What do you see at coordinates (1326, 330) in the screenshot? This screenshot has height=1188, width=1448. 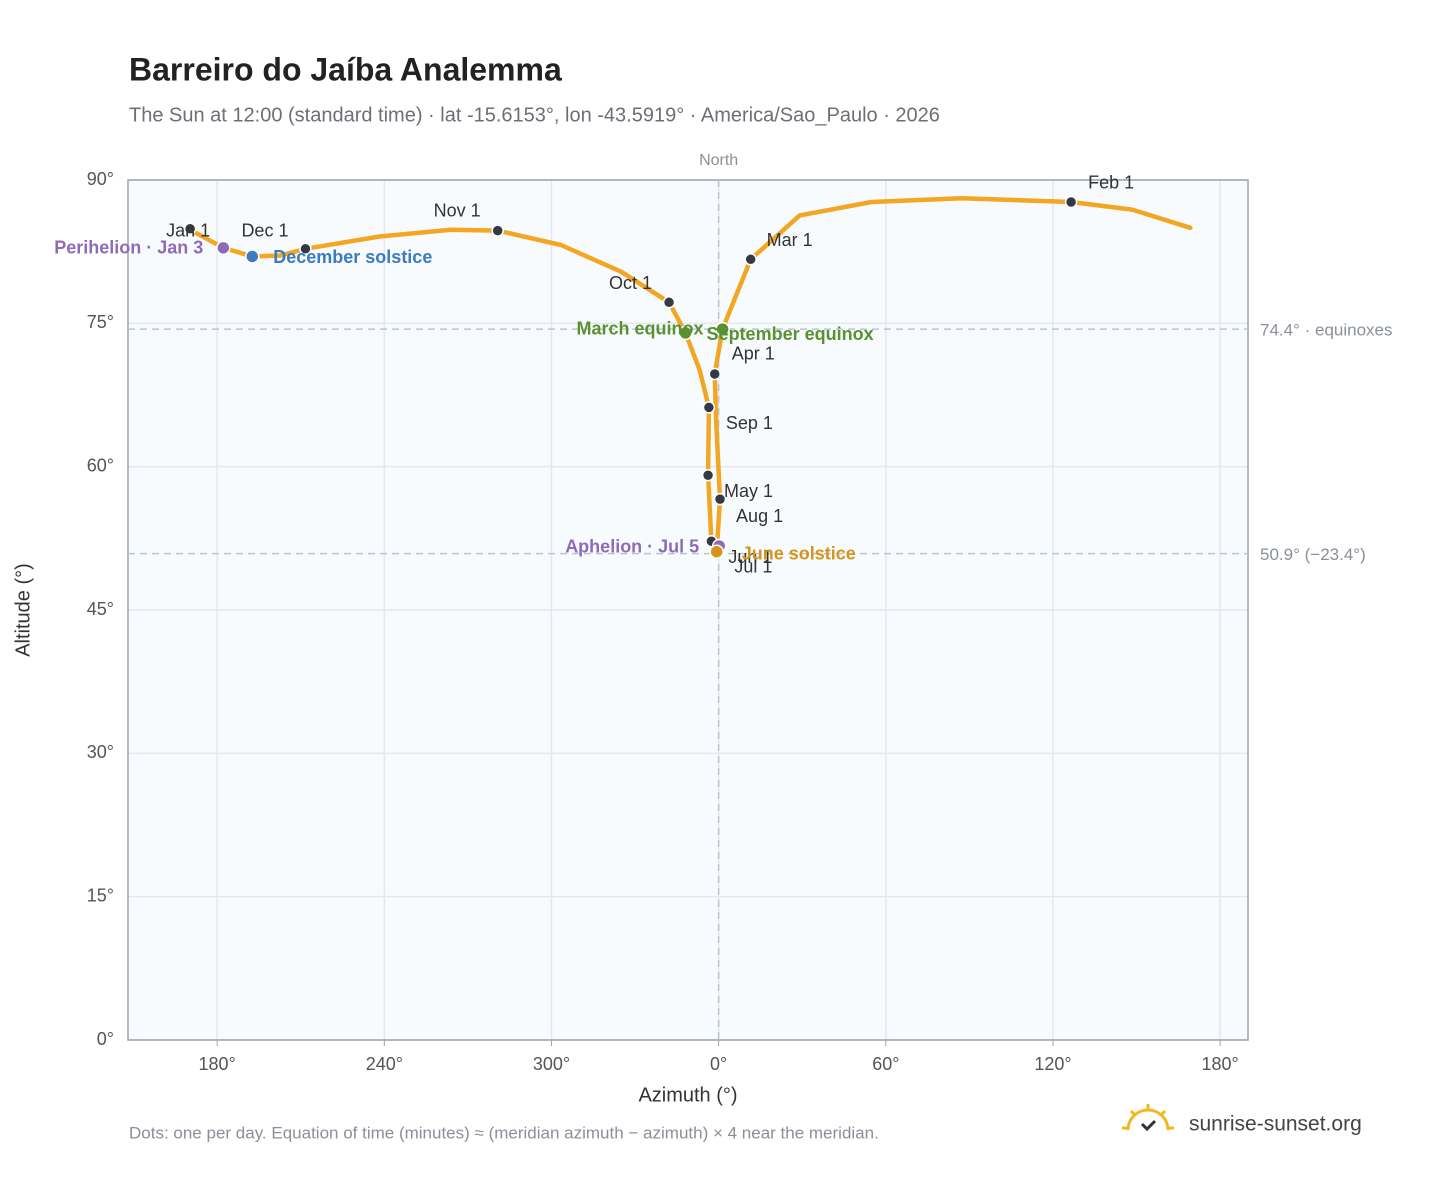 I see `reference-label: 74.4° · equinoxes` at bounding box center [1326, 330].